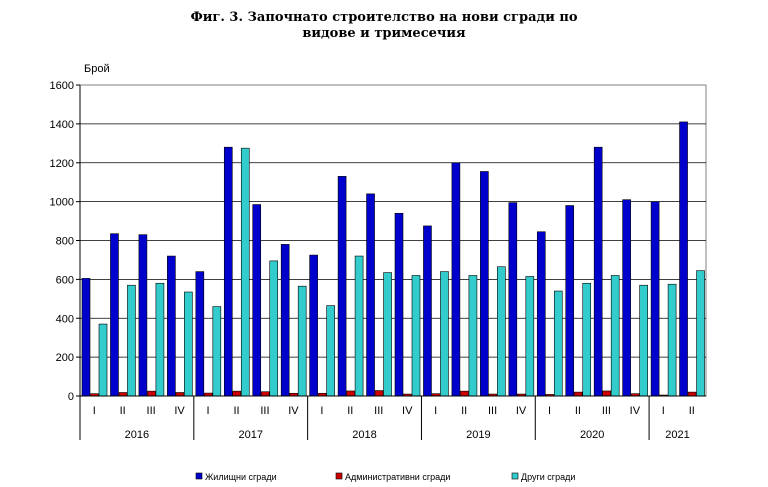 The image size is (768, 487). I want to click on legend-label-2: Други сгради, so click(548, 477).